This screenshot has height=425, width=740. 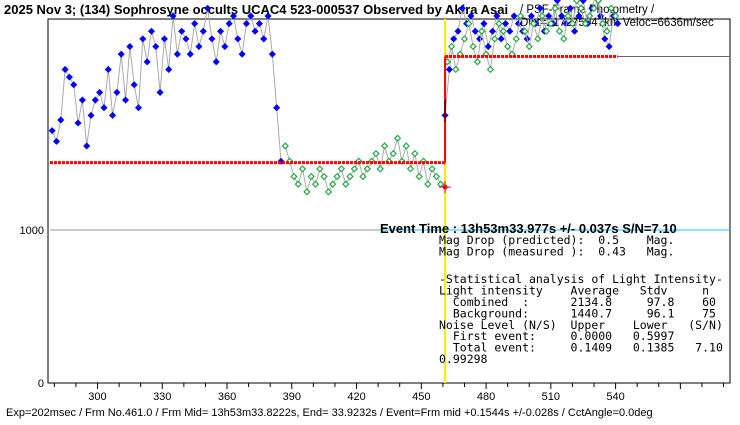 I want to click on y-tick-label: 1000, so click(x=32, y=231).